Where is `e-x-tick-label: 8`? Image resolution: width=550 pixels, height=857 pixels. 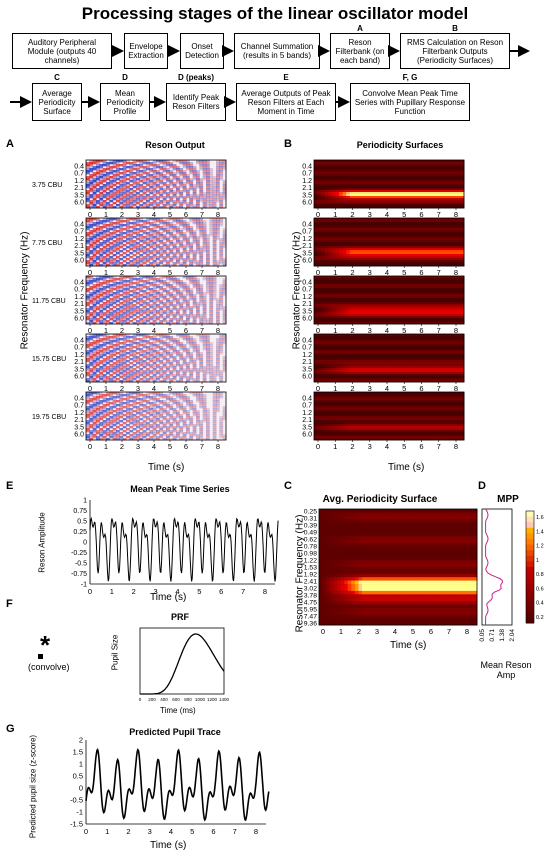 e-x-tick-label: 8 is located at coordinates (265, 591).